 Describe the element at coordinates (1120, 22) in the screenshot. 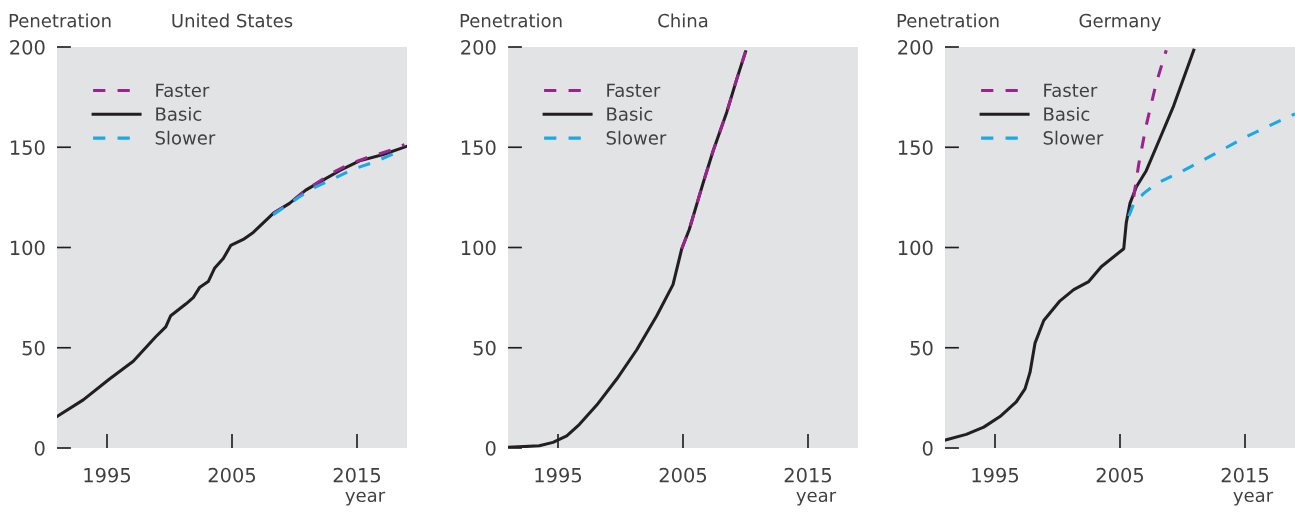

I see `chart-title: Germany` at that location.